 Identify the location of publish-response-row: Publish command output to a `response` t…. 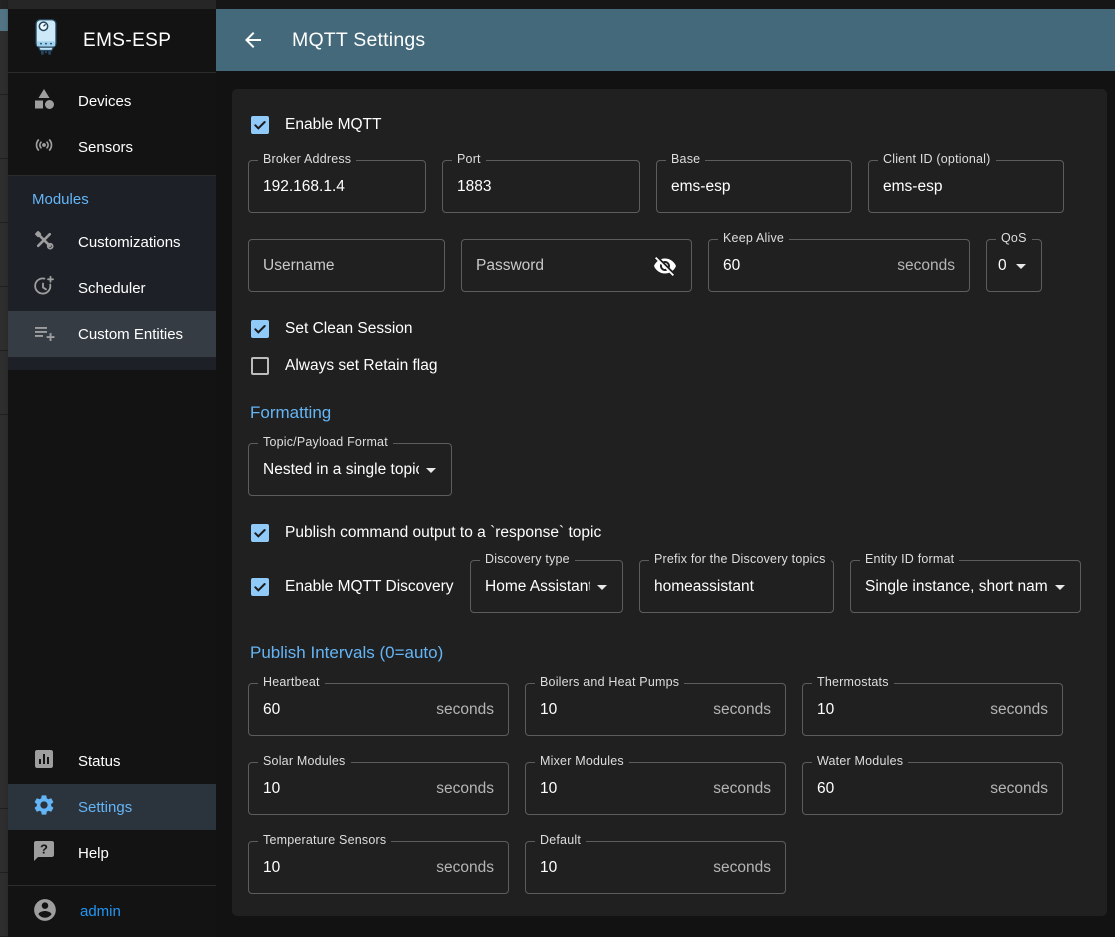
(669, 533).